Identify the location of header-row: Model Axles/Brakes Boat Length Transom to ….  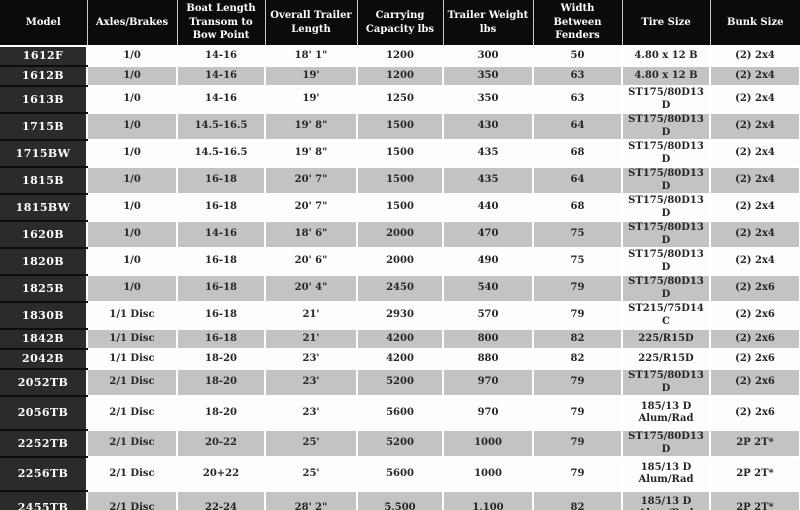
(400, 23).